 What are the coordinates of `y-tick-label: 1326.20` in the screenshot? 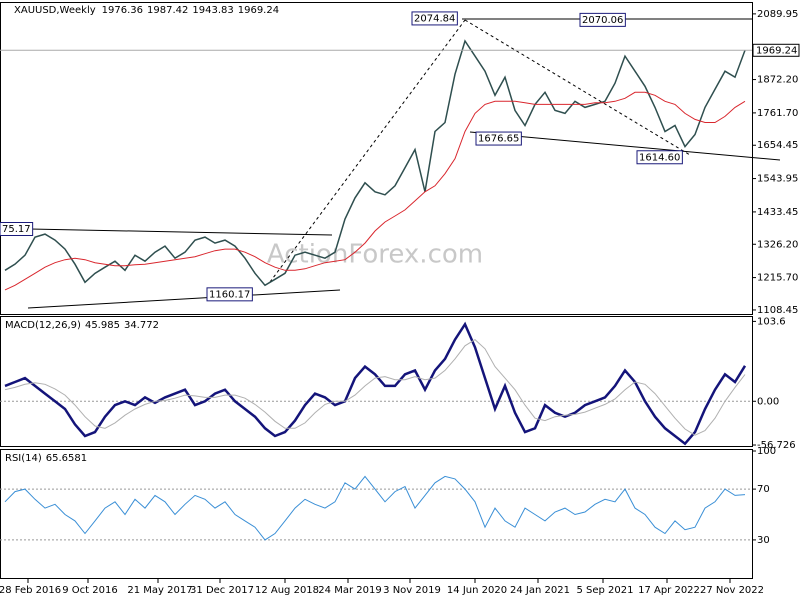 It's located at (777, 244).